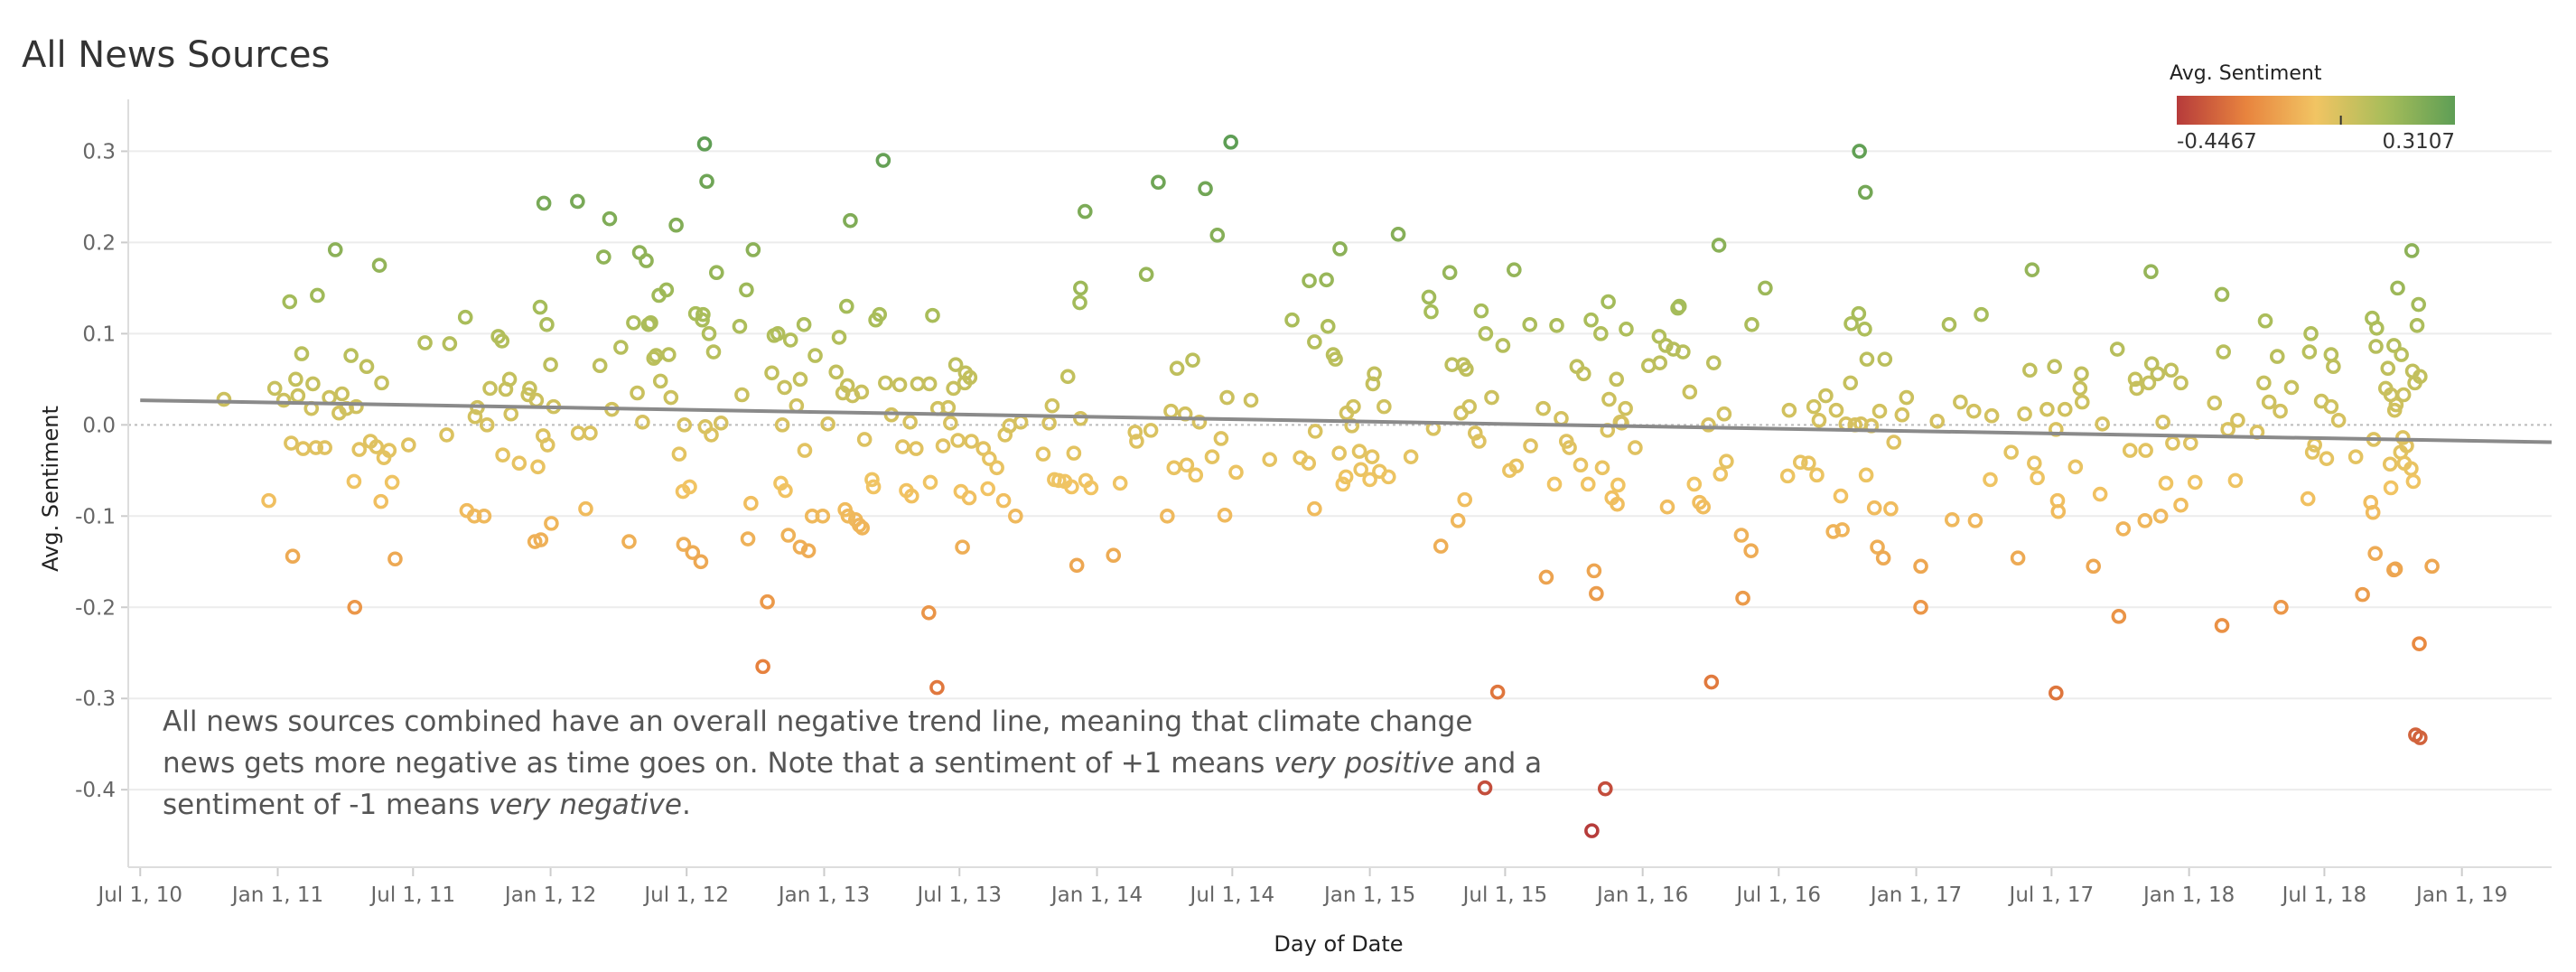 The image size is (2576, 972). What do you see at coordinates (2419, 142) in the screenshot?
I see `legend-max-label: 0.3107` at bounding box center [2419, 142].